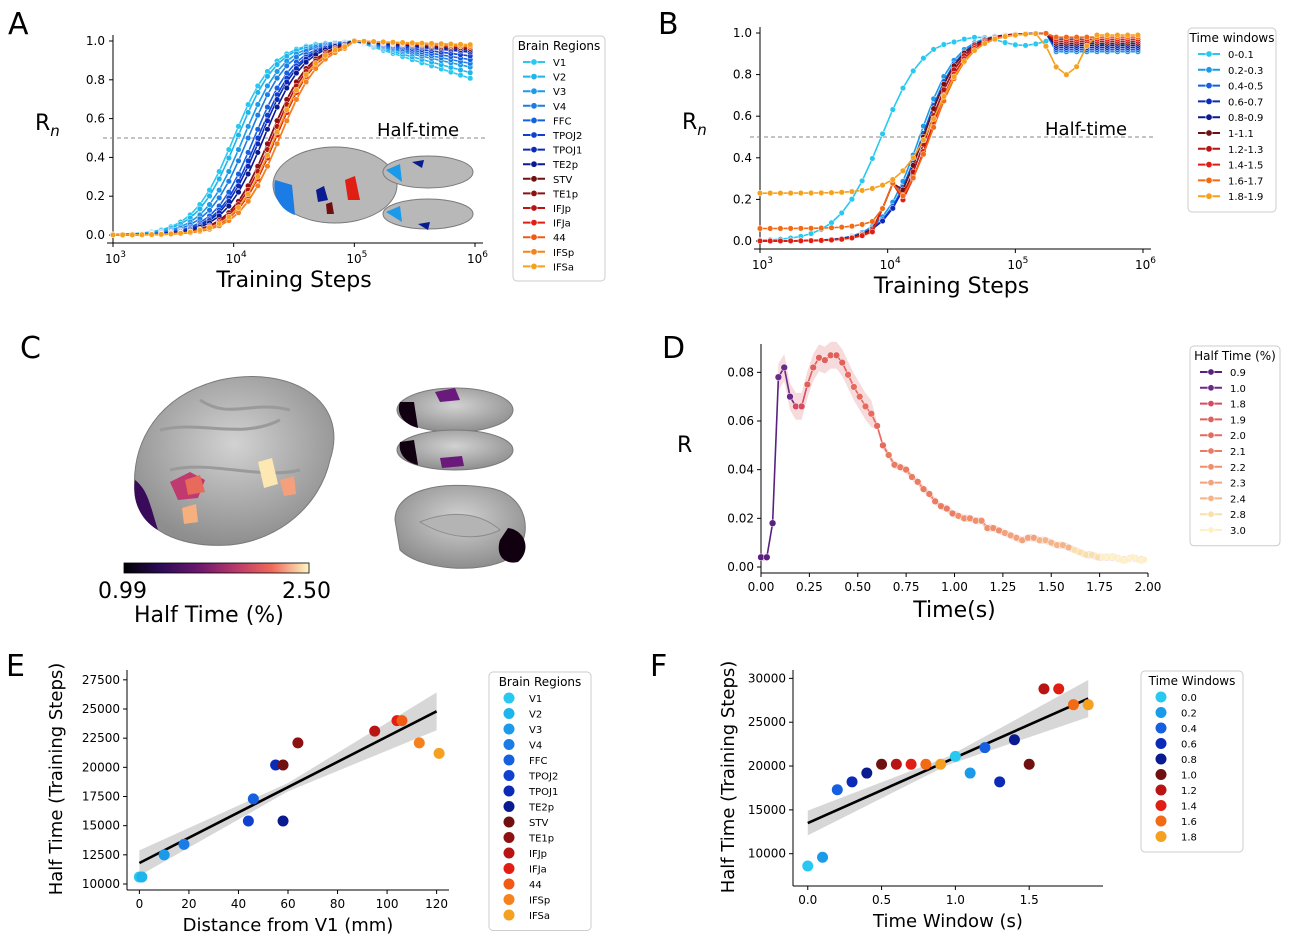 This screenshot has height=947, width=1294. What do you see at coordinates (140, 904) in the screenshot?
I see `x-tick-label: 0` at bounding box center [140, 904].